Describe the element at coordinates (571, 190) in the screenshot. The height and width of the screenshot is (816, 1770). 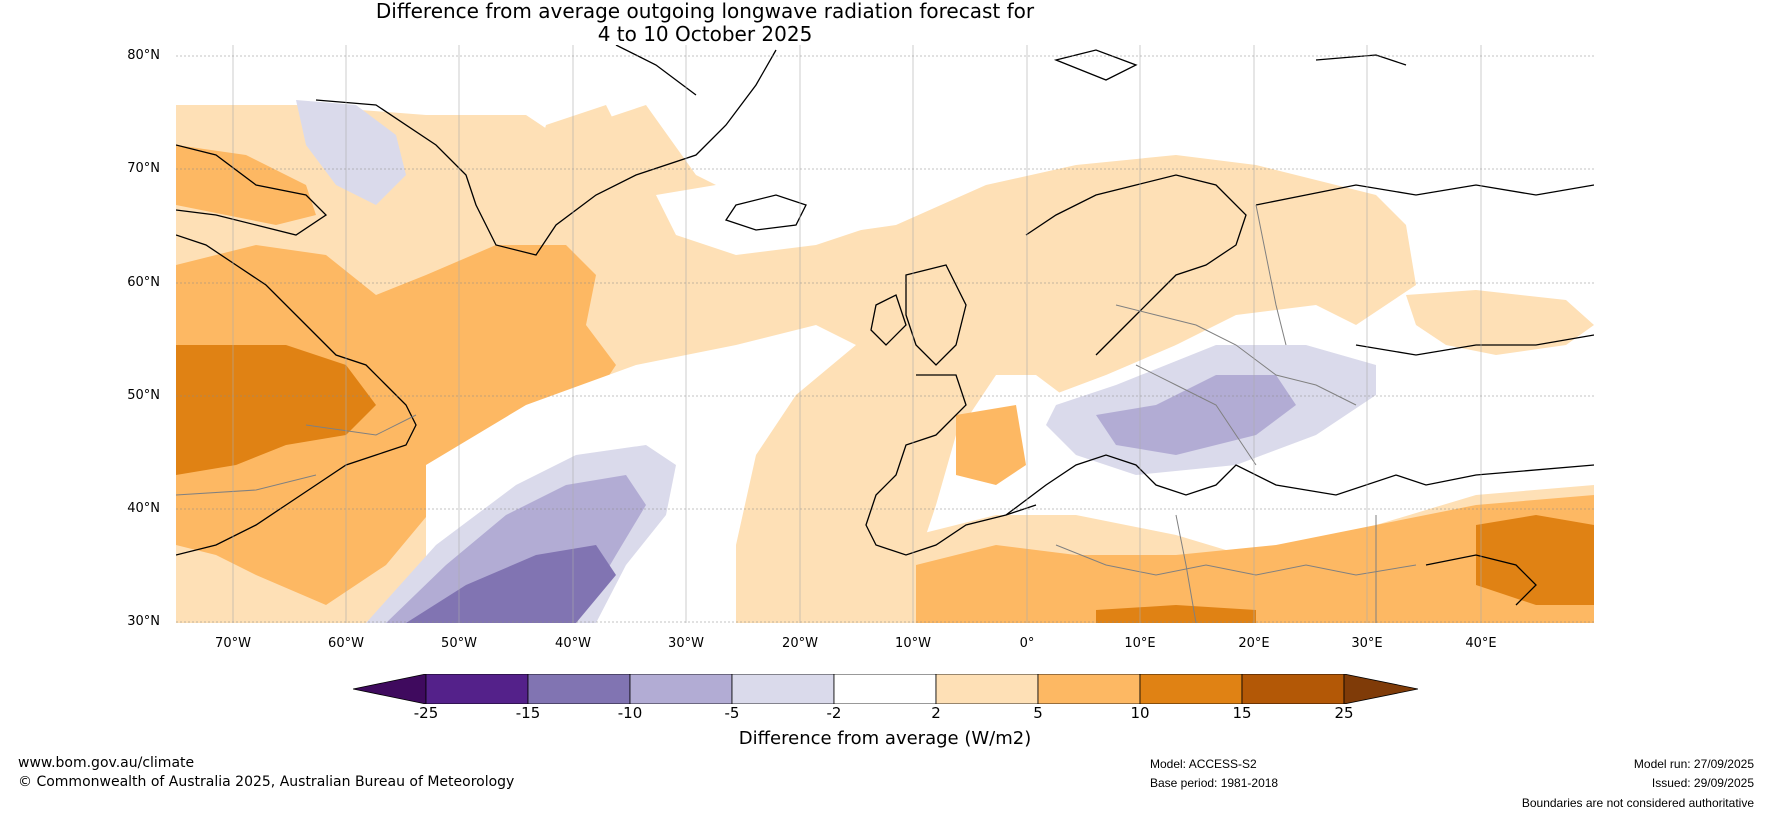
I see `anomaly-region-north-atlantic-light` at that location.